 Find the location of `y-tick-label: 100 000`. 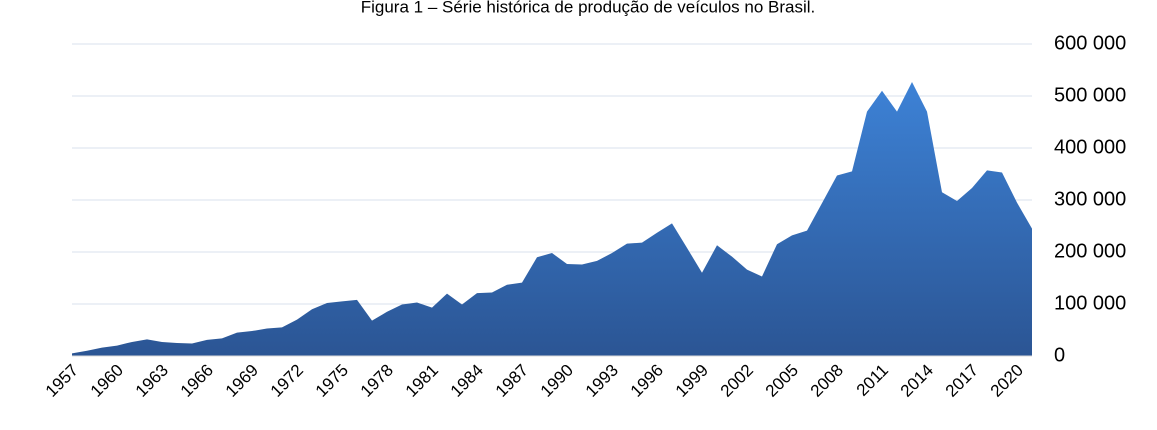

y-tick-label: 100 000 is located at coordinates (1090, 303).